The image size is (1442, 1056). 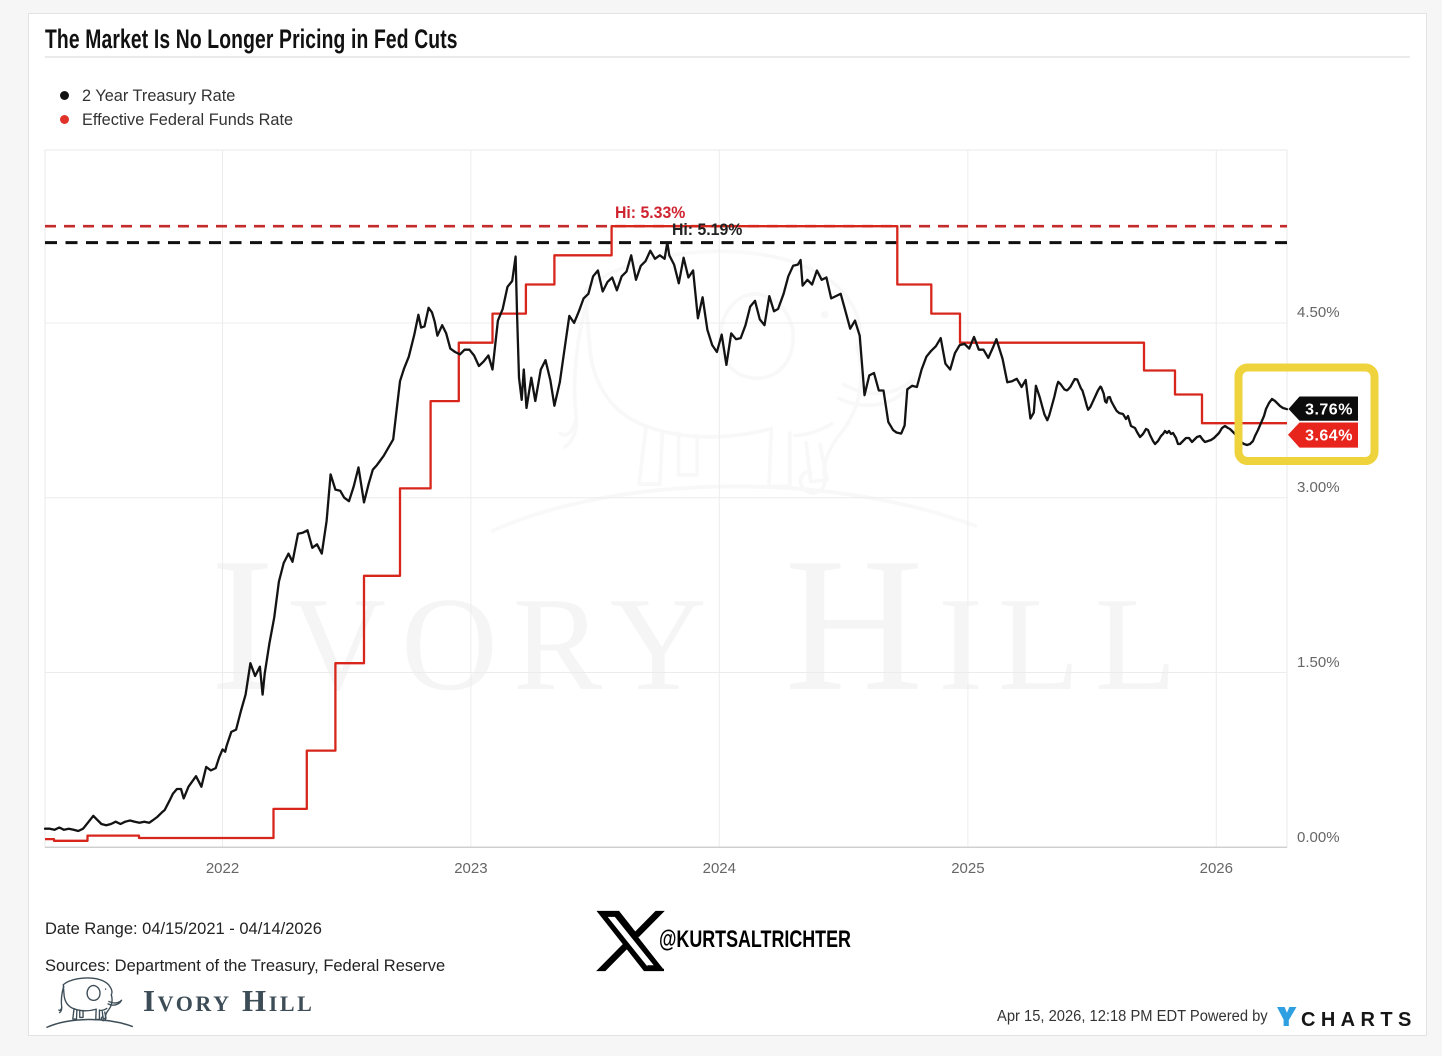 What do you see at coordinates (1329, 410) in the screenshot?
I see `svg-text: 3.76%` at bounding box center [1329, 410].